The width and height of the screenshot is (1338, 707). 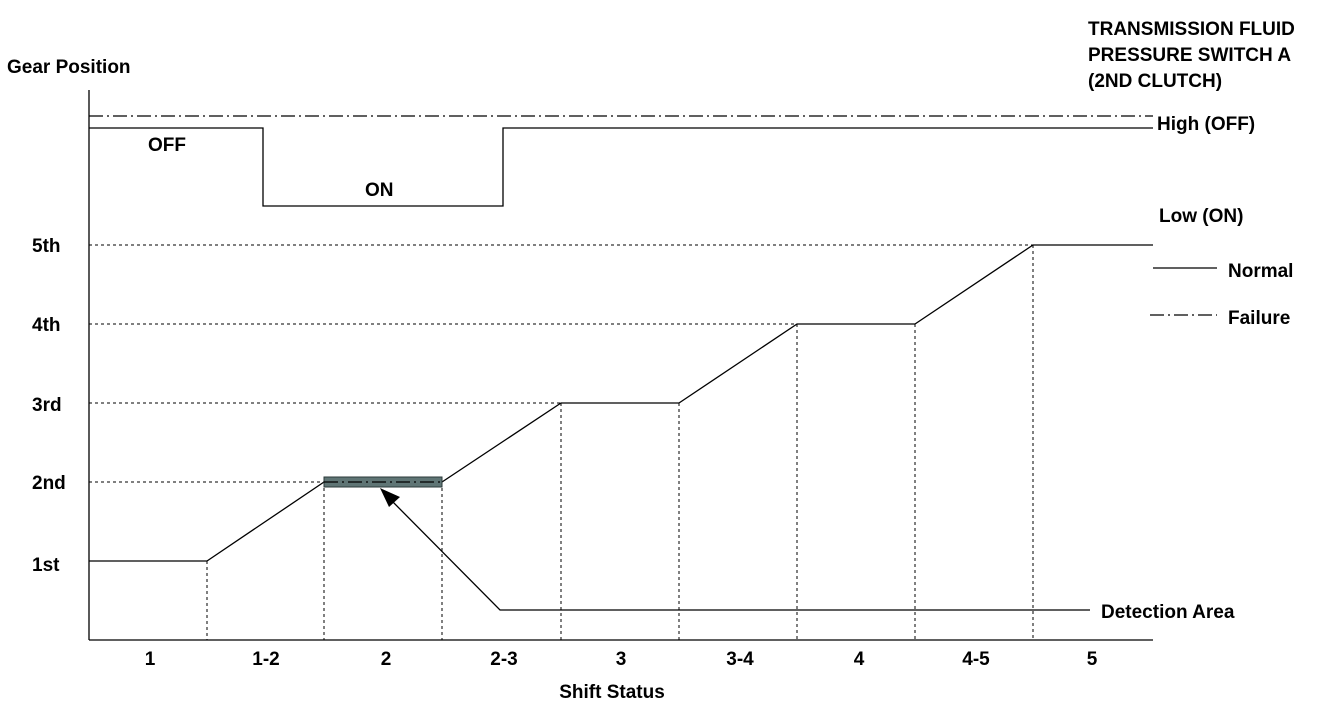 What do you see at coordinates (740, 659) in the screenshot?
I see `shift-label-3-4: 3-4` at bounding box center [740, 659].